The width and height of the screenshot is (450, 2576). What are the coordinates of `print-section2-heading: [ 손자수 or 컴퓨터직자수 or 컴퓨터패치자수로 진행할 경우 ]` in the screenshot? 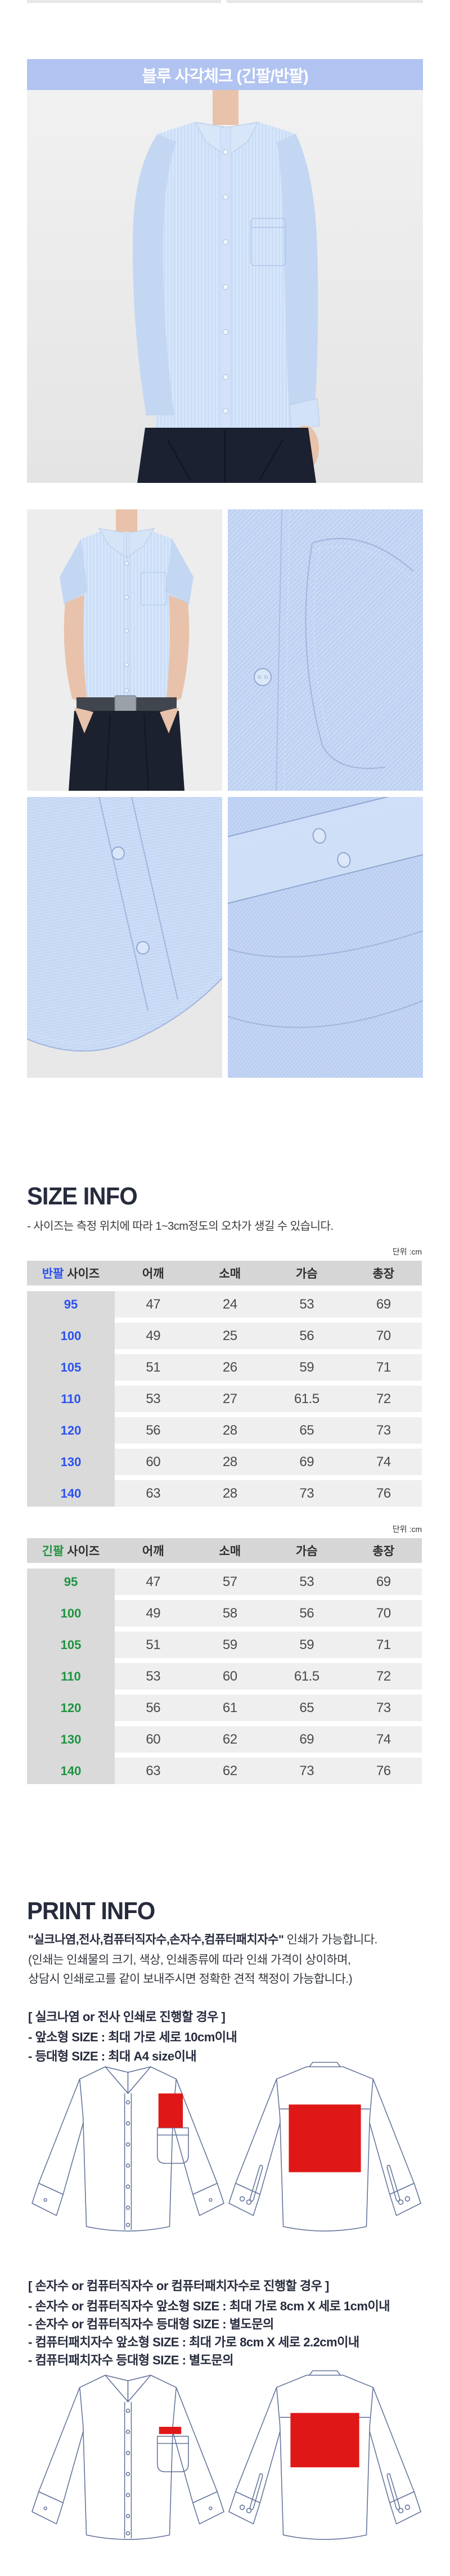 It's located at (178, 2286).